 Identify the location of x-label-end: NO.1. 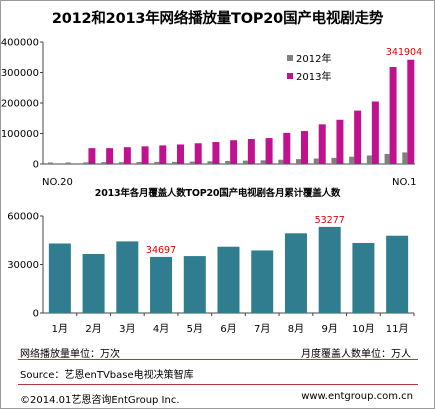
(404, 182).